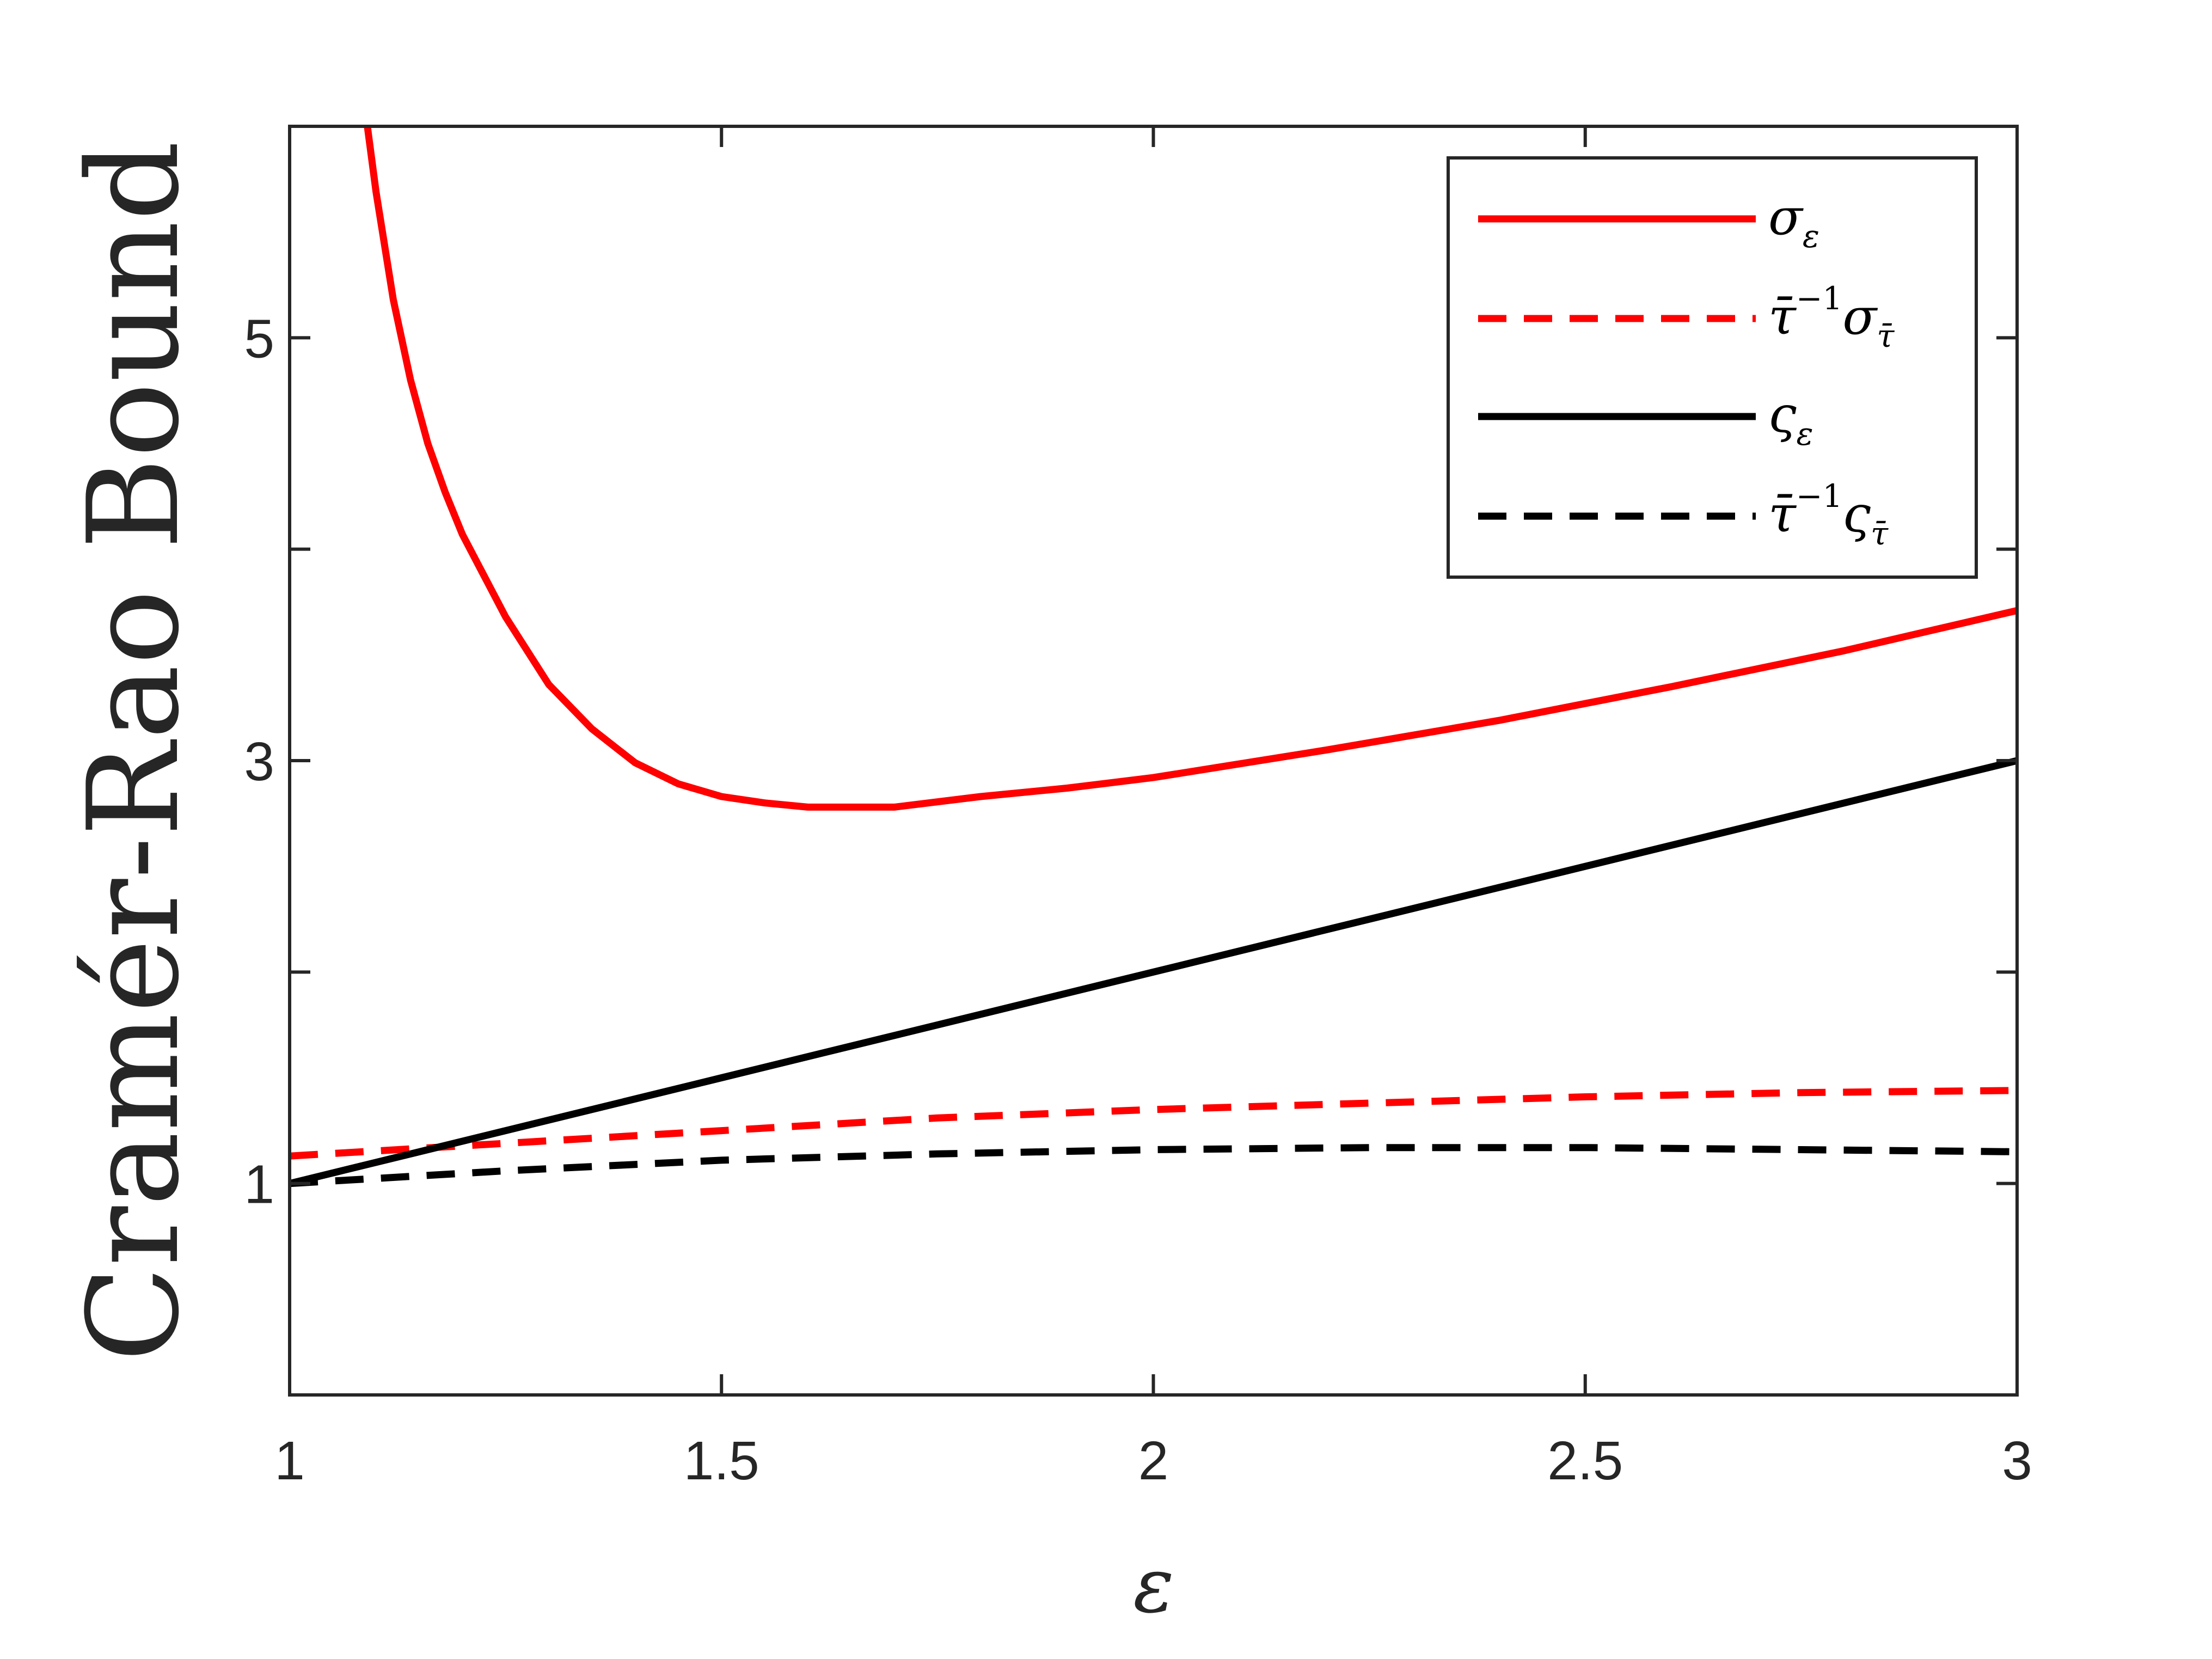 The image size is (2212, 1659). I want to click on y-tick-label: 3, so click(259, 761).